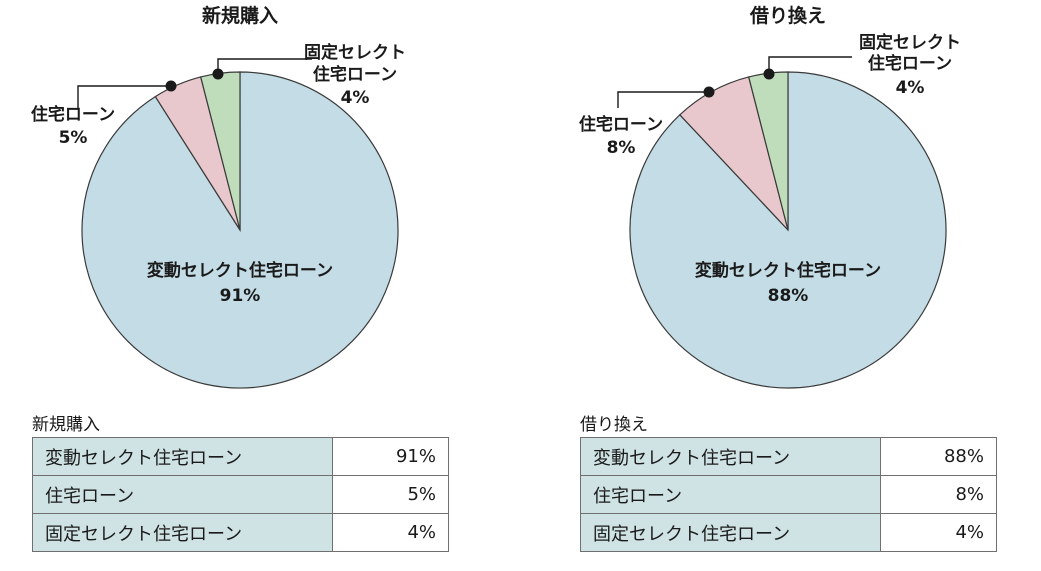 The width and height of the screenshot is (1041, 571). I want to click on table-row: 住宅ローン 8%, so click(788, 494).